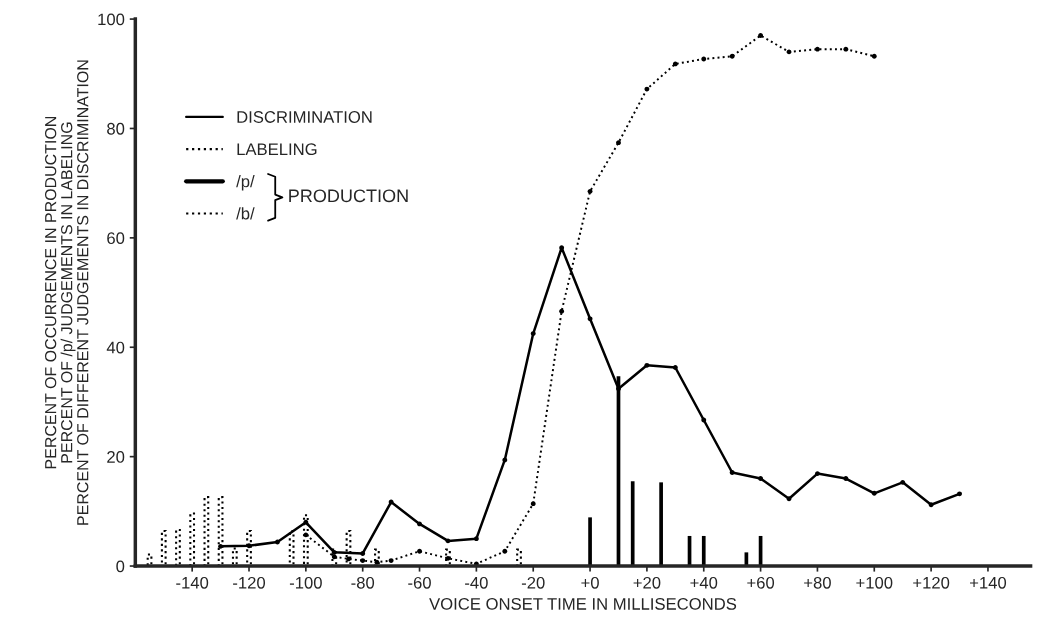  I want to click on x-tick-label: -140, so click(192, 582).